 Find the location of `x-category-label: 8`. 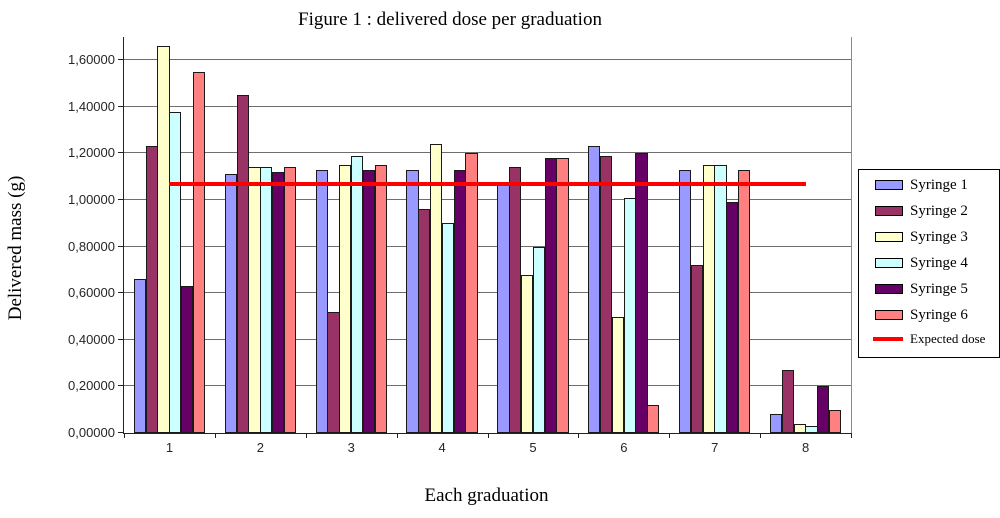

x-category-label: 8 is located at coordinates (805, 447).